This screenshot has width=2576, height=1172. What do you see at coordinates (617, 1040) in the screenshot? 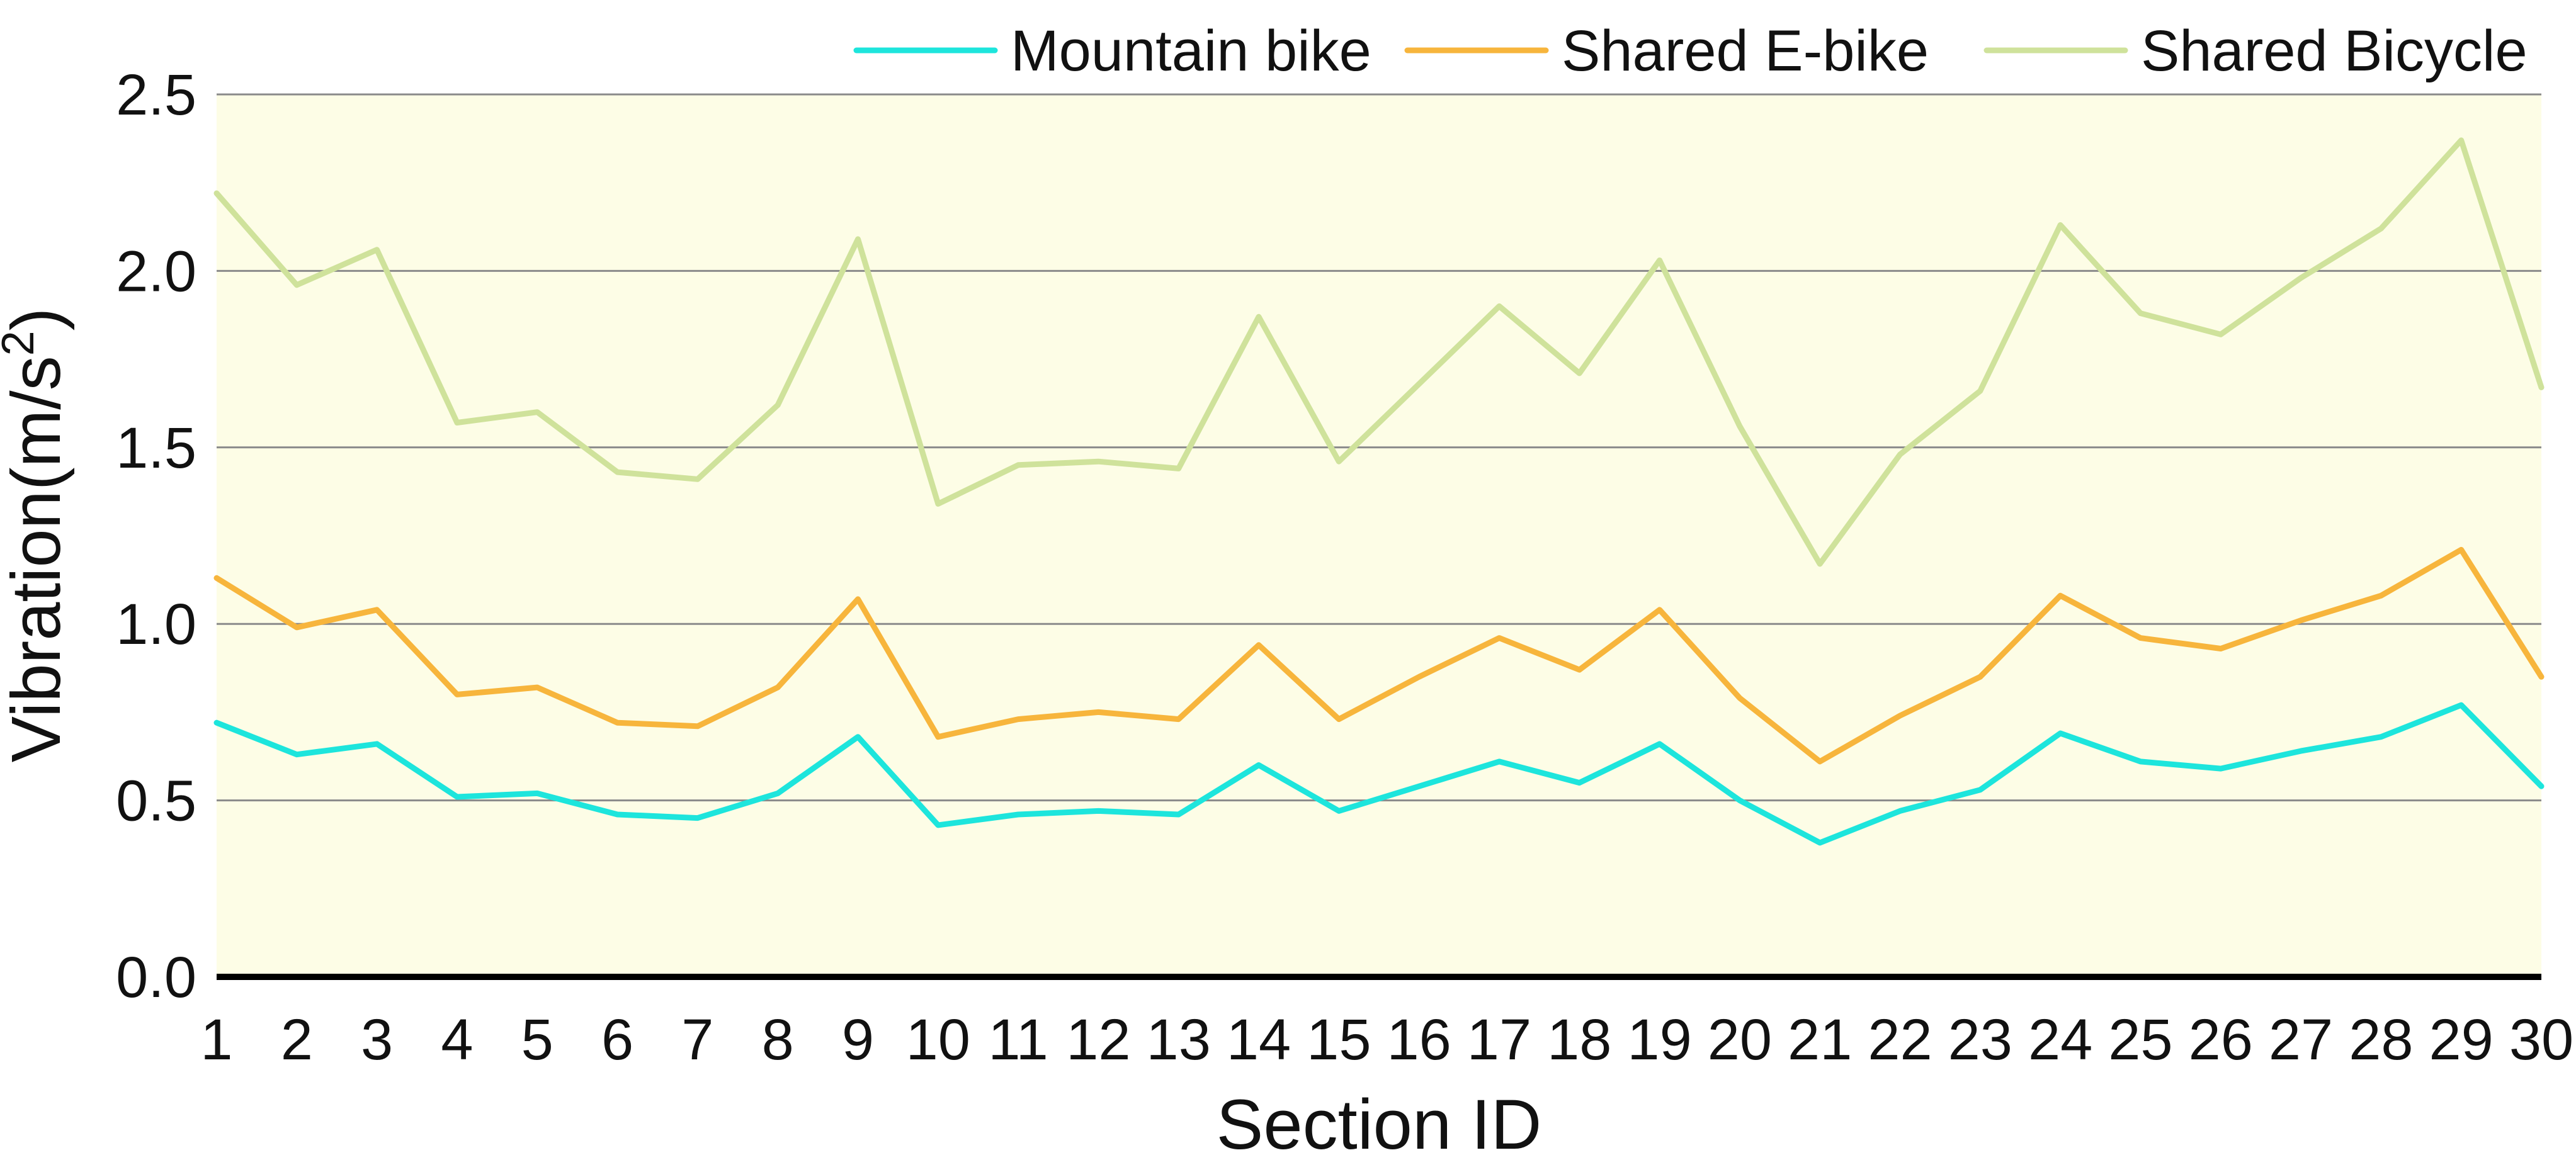
I see `x-tick-label: 6` at bounding box center [617, 1040].